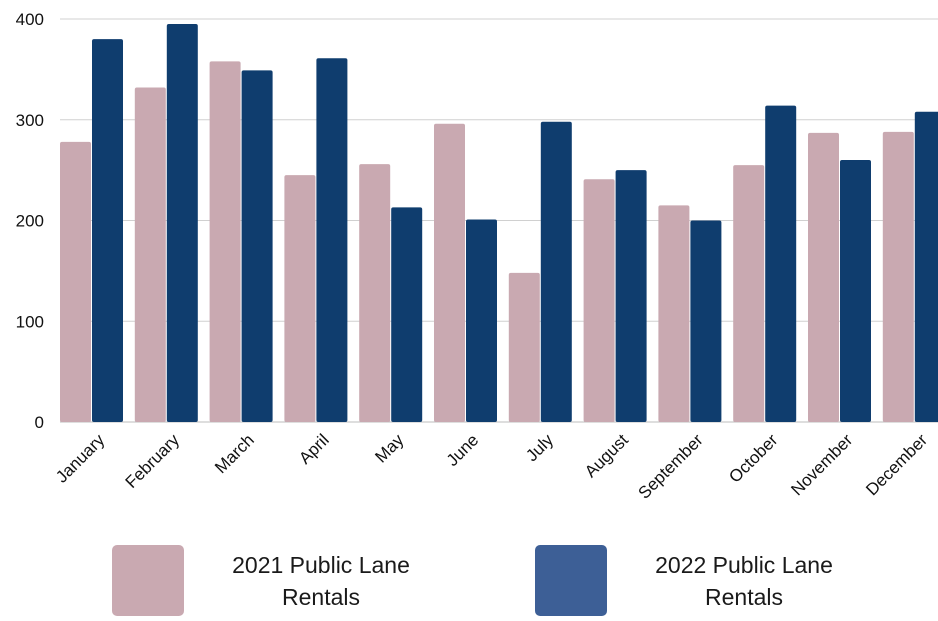 The image size is (938, 621). I want to click on x-tick-label-december: December, so click(896, 464).